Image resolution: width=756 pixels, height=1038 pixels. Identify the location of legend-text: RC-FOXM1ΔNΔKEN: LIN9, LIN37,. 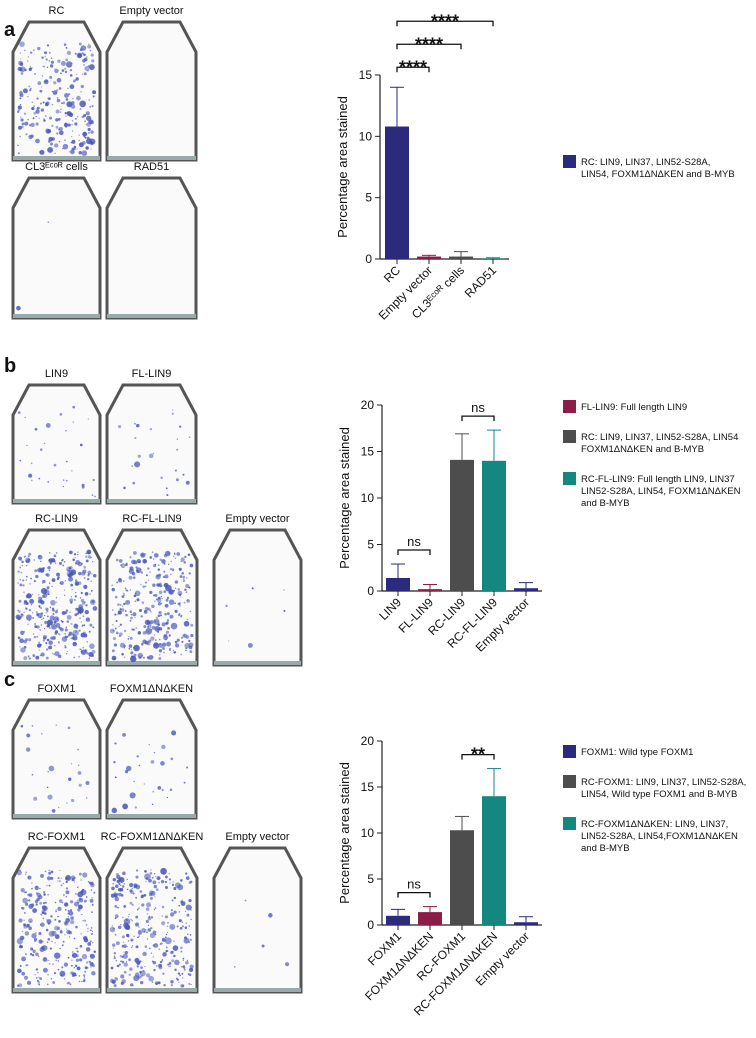
(654, 824).